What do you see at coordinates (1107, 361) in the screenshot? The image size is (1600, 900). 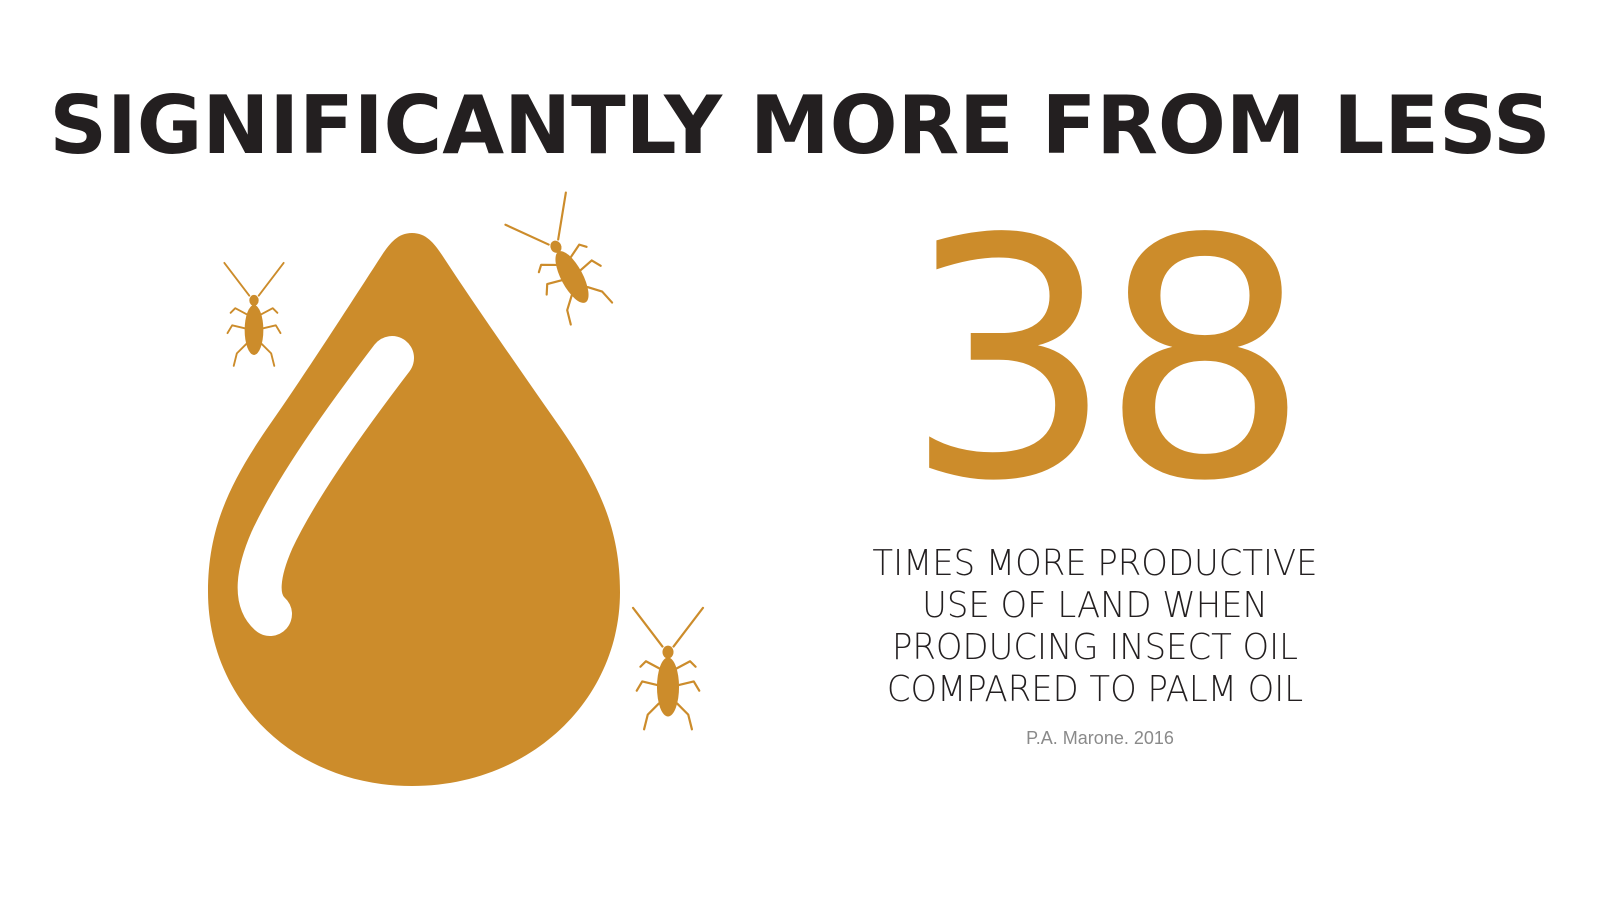 I see `stat-value: 38` at bounding box center [1107, 361].